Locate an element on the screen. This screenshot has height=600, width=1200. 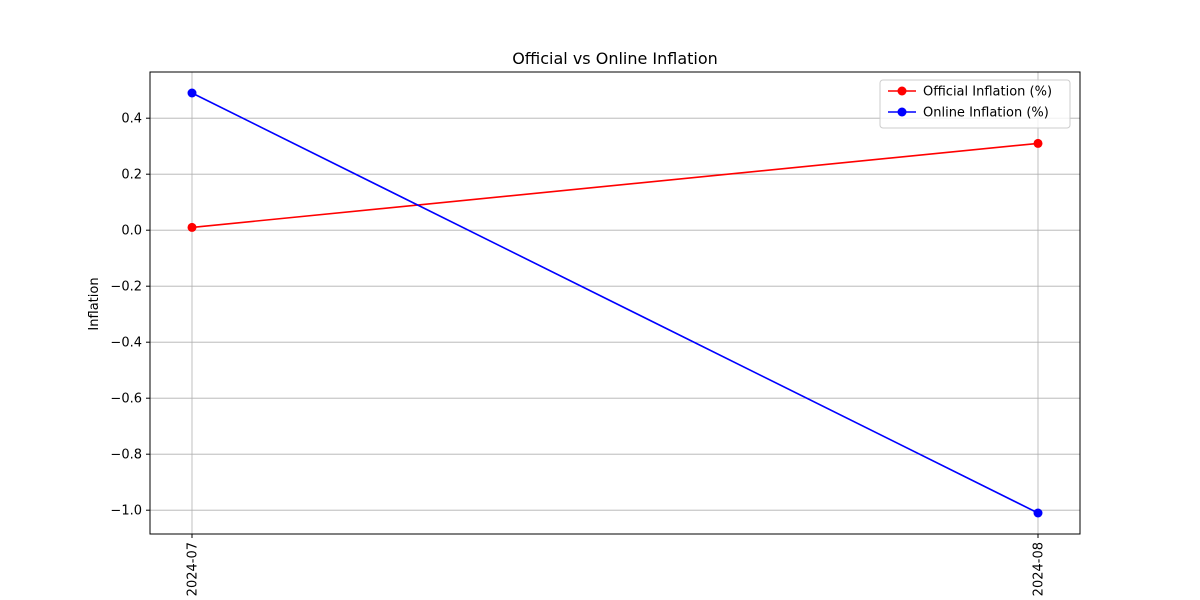
y-tick-label: −0.8 is located at coordinates (126, 455).